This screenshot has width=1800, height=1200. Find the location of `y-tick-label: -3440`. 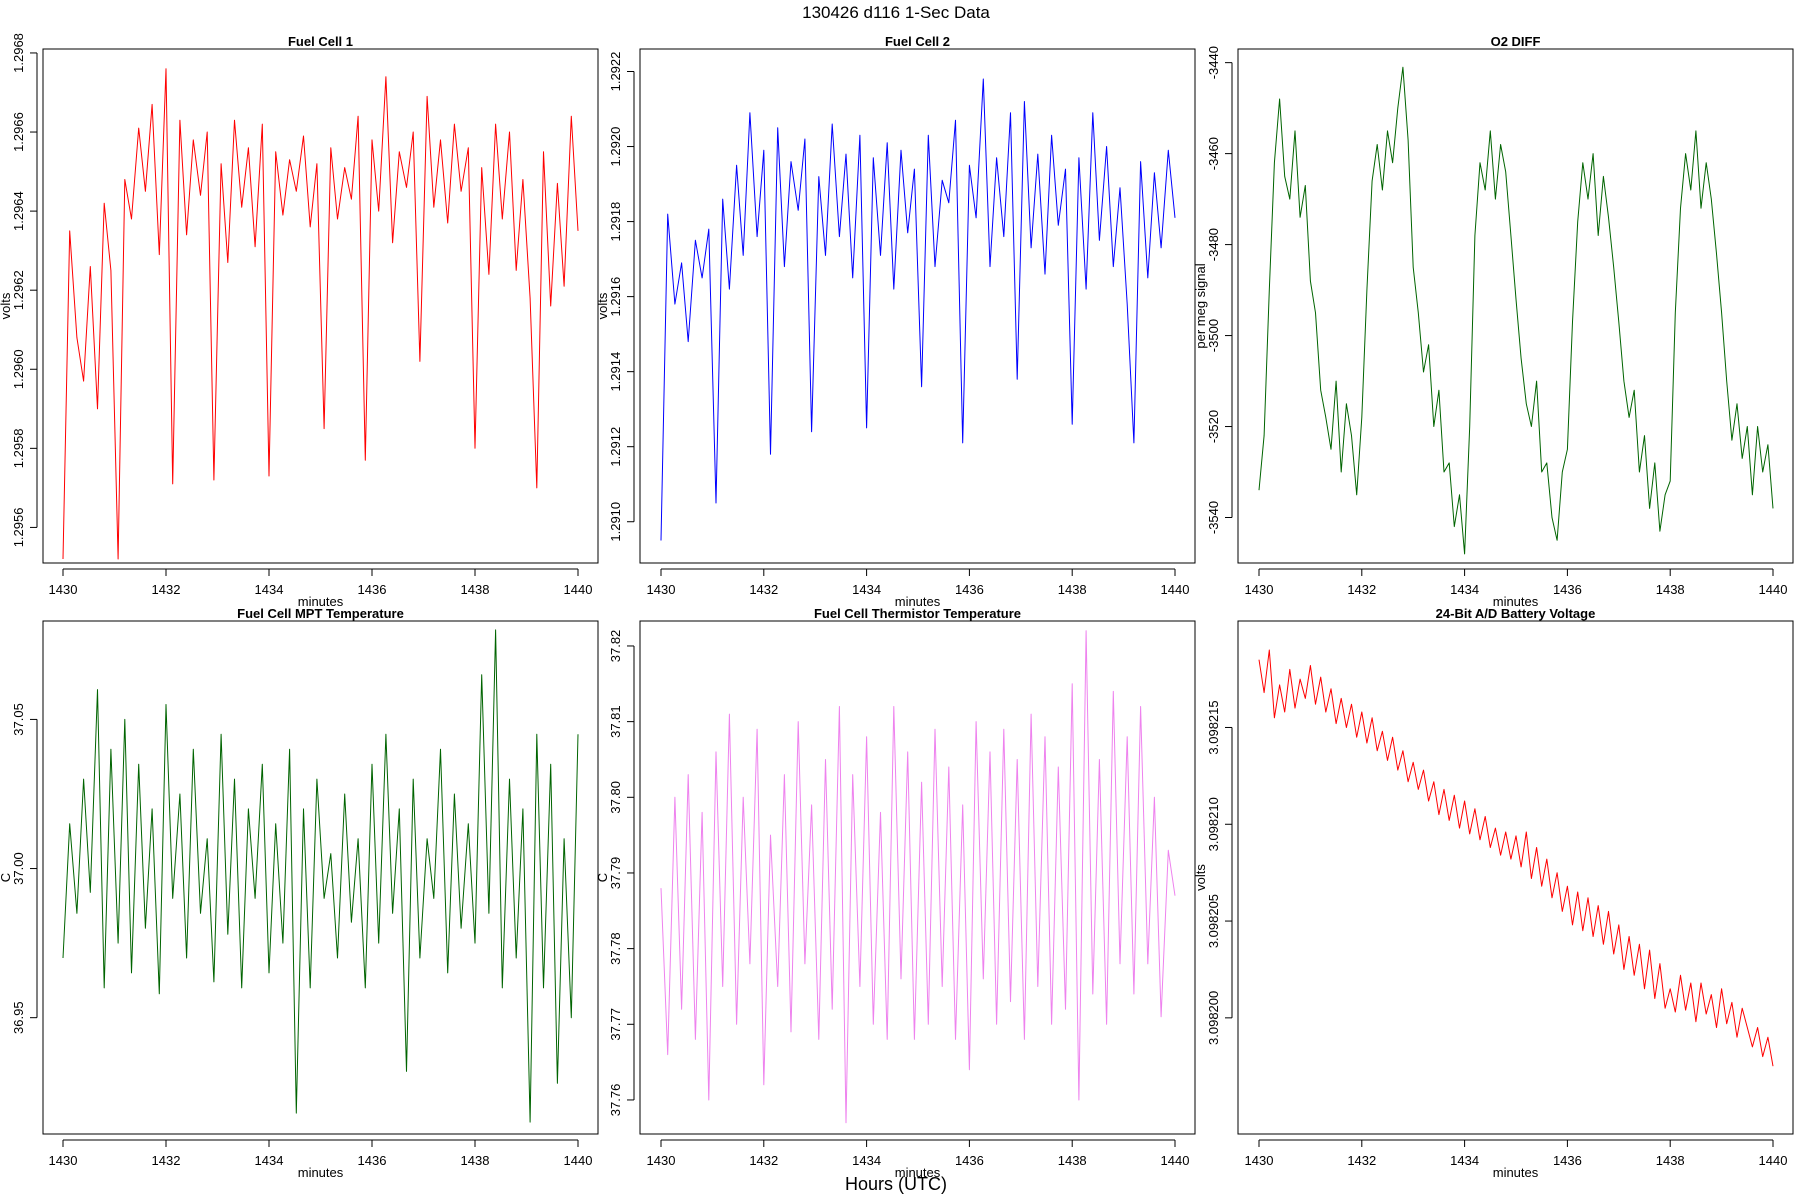

y-tick-label: -3440 is located at coordinates (1213, 62).